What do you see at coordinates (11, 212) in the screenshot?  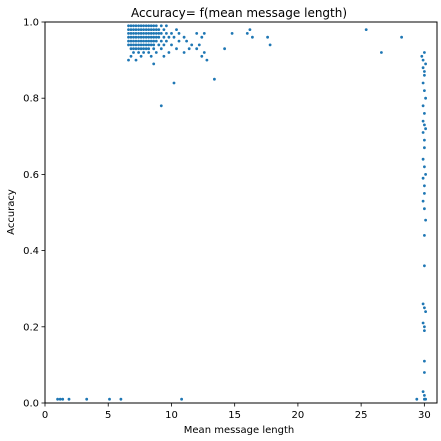 I see `y-axis-label: Accuracy` at bounding box center [11, 212].